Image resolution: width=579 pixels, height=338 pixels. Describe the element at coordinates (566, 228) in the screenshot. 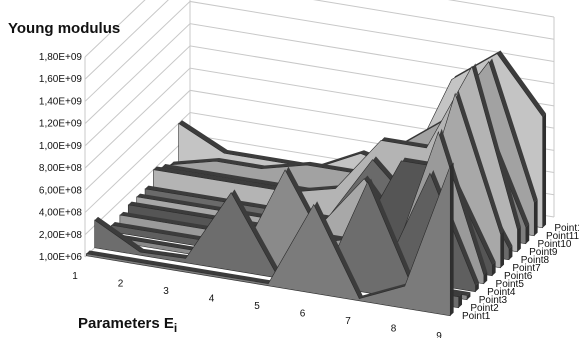

I see `series-label: Point12` at that location.